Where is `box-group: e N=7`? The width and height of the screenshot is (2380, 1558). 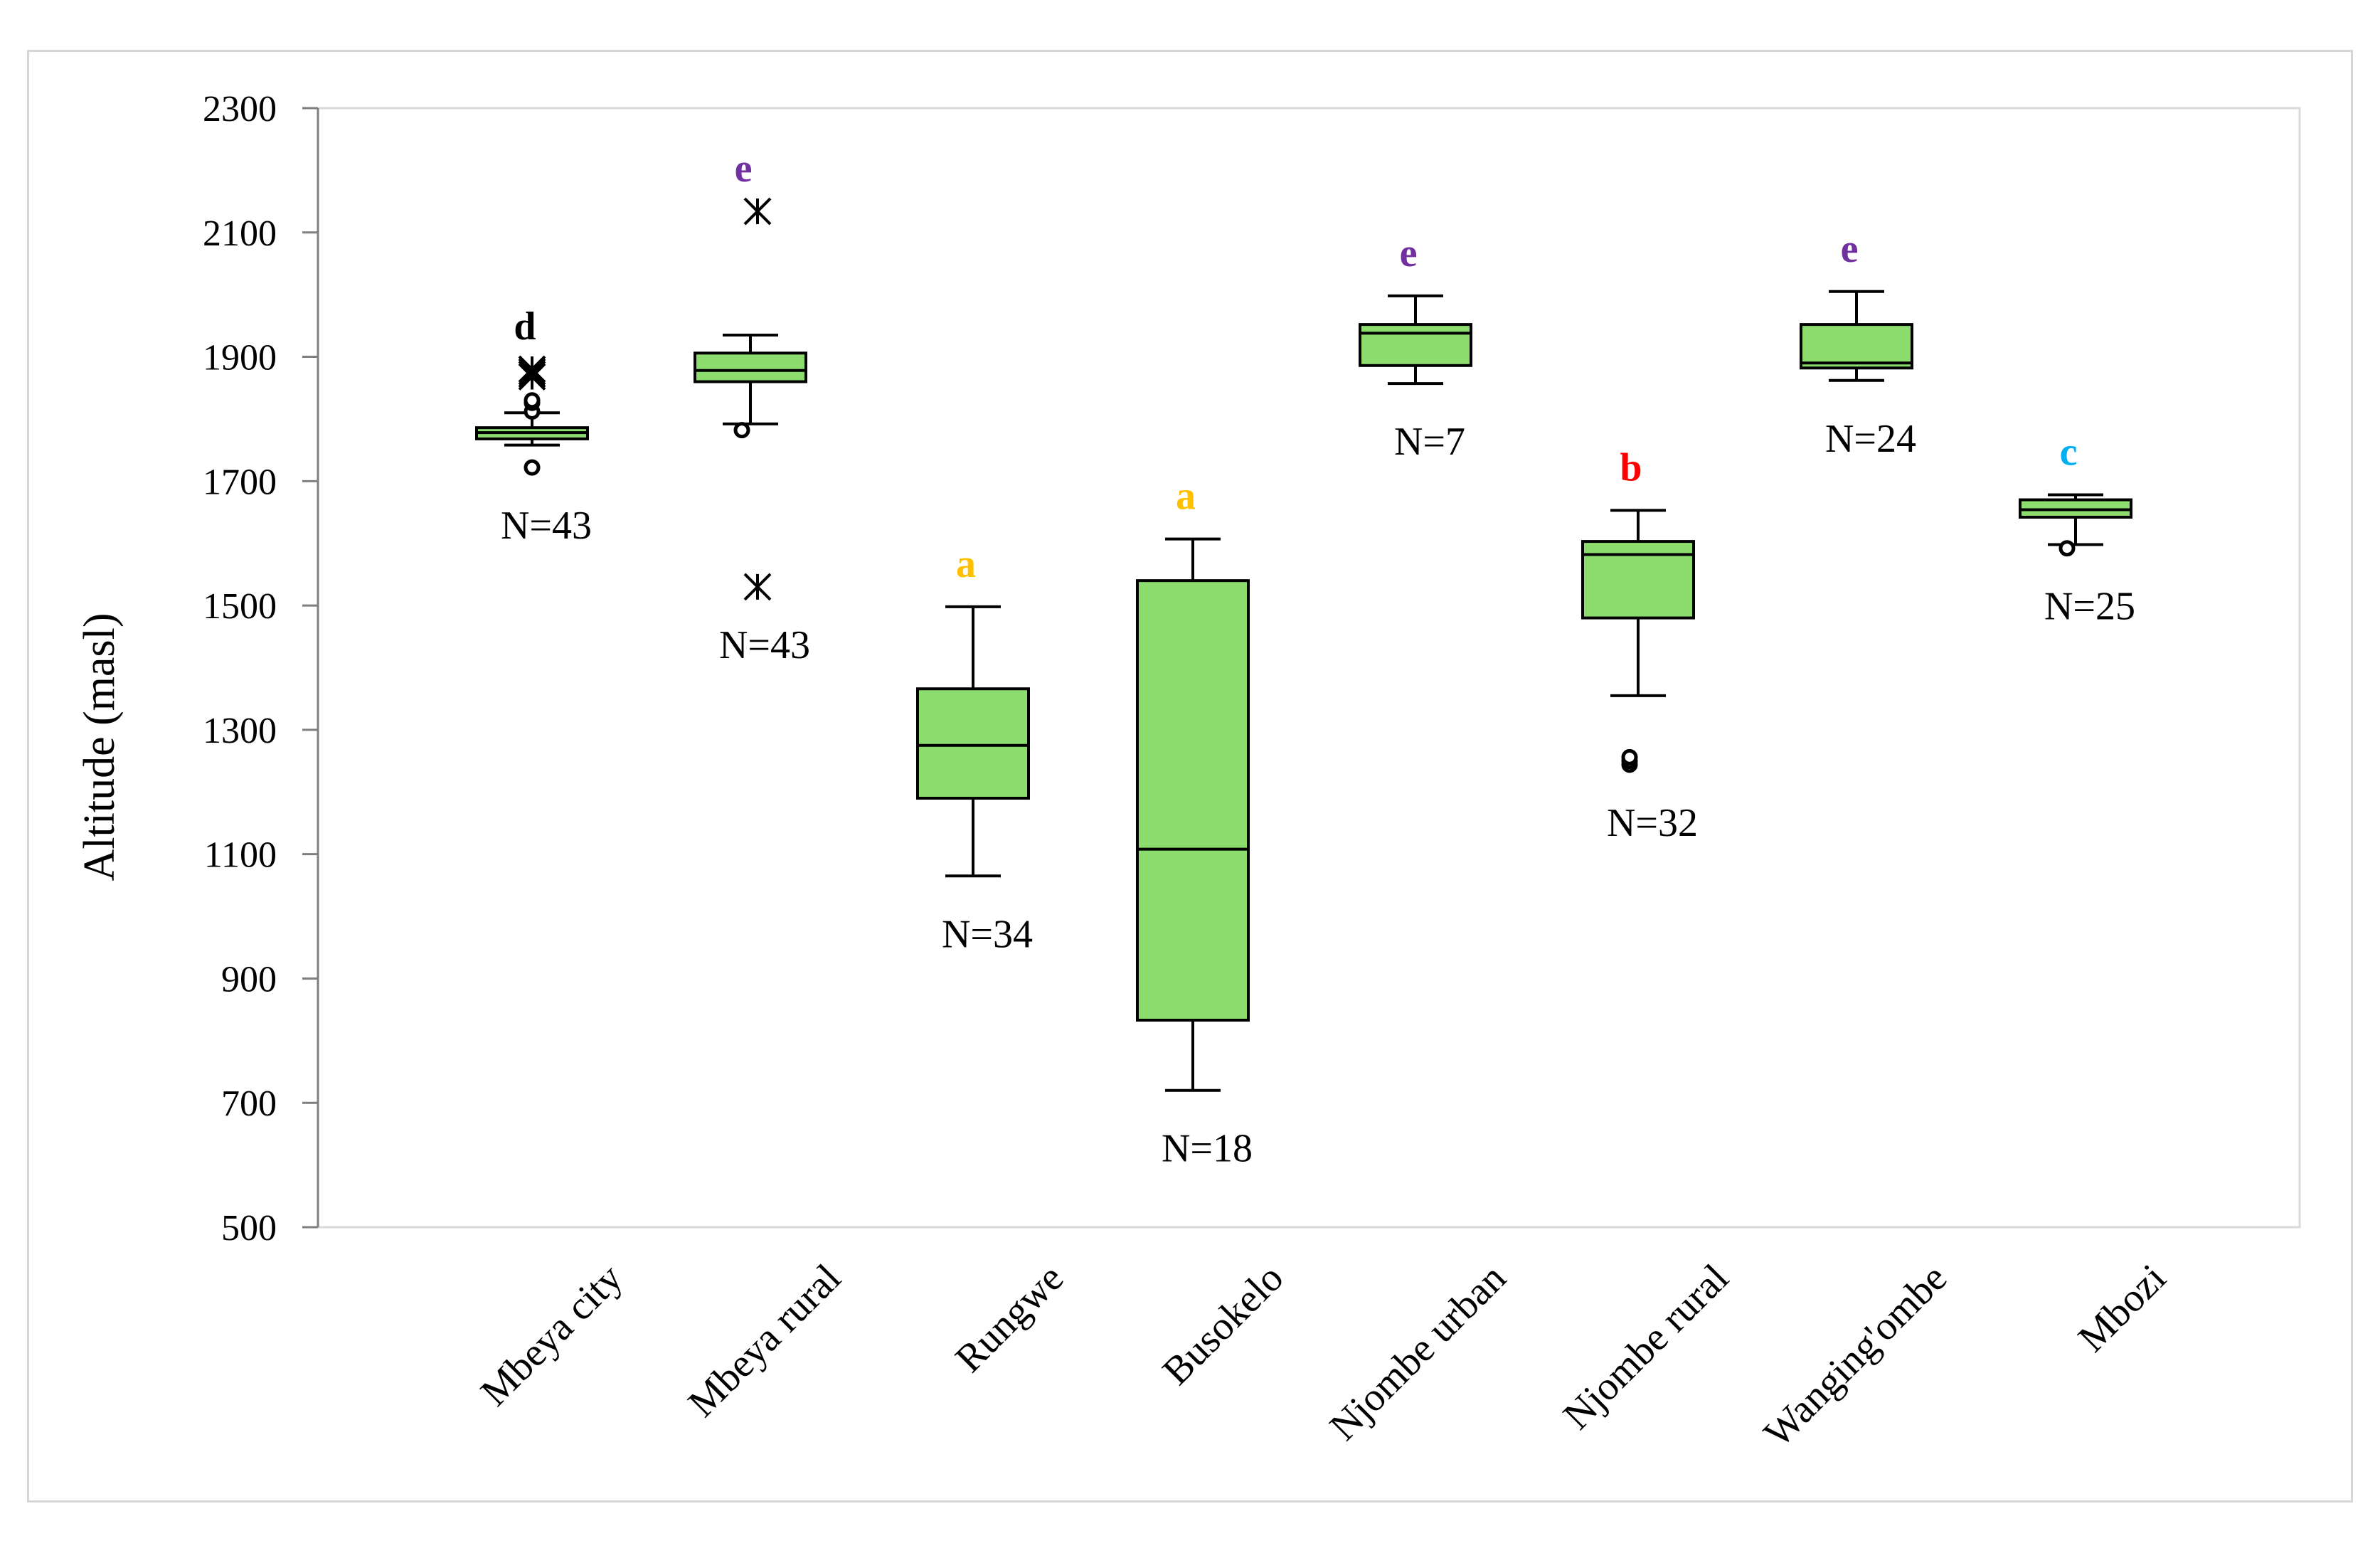
box-group: e N=7 is located at coordinates (1415, 347).